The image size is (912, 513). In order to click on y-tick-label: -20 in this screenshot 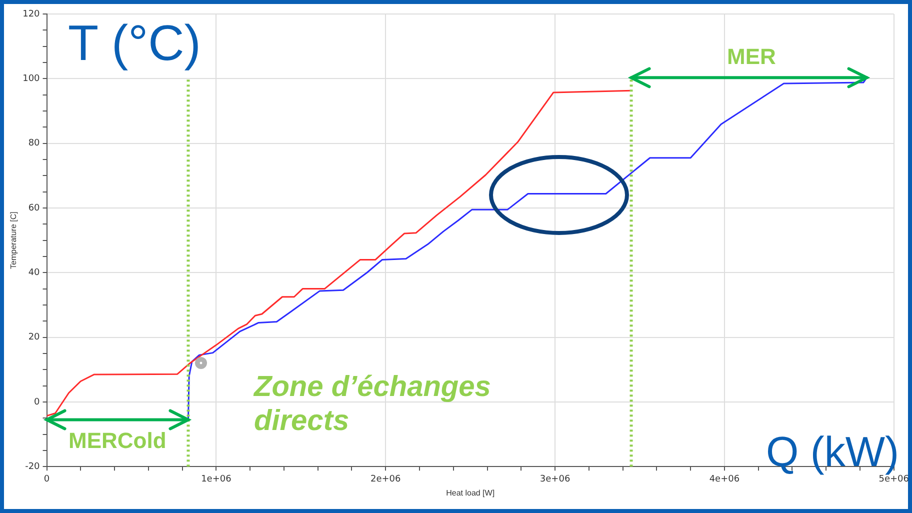, I will do `click(32, 467)`.